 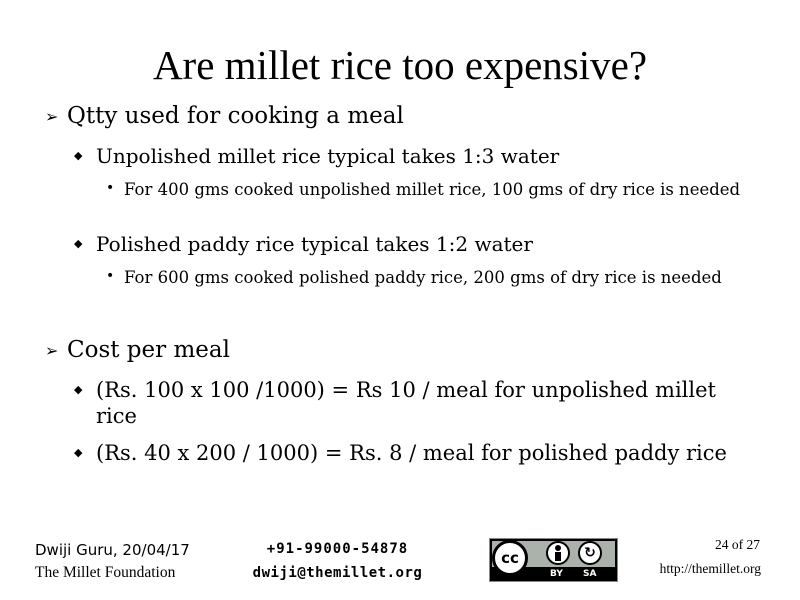 What do you see at coordinates (558, 556) in the screenshot?
I see `person-body-shape` at bounding box center [558, 556].